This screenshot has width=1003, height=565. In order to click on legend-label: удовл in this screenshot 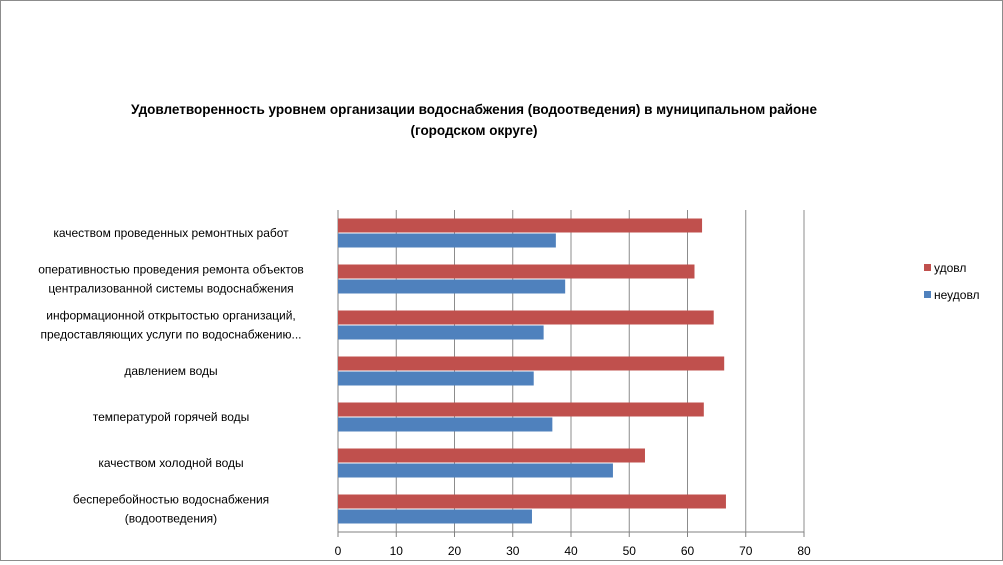, I will do `click(950, 268)`.